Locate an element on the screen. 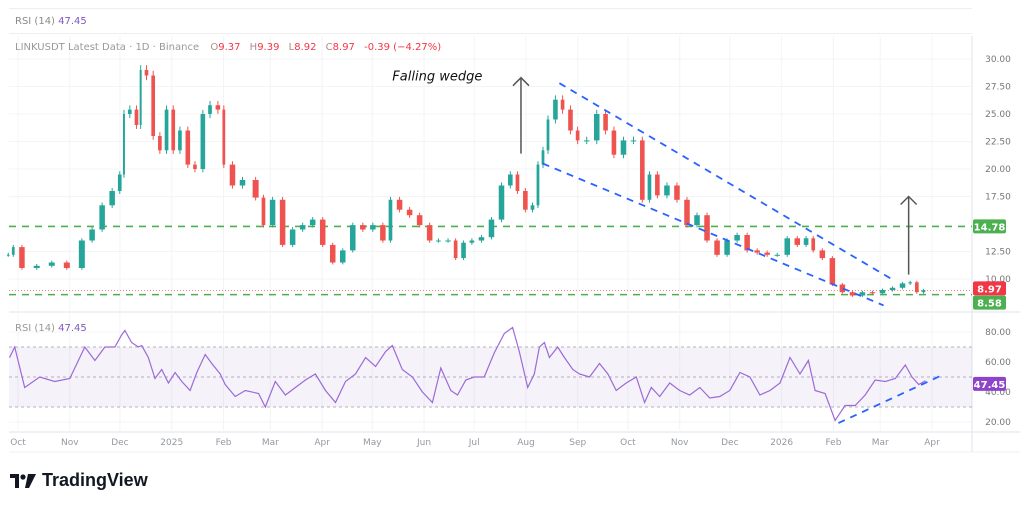 The width and height of the screenshot is (1024, 505). rsi-legend: RSI (14) 47.45 is located at coordinates (51, 328).